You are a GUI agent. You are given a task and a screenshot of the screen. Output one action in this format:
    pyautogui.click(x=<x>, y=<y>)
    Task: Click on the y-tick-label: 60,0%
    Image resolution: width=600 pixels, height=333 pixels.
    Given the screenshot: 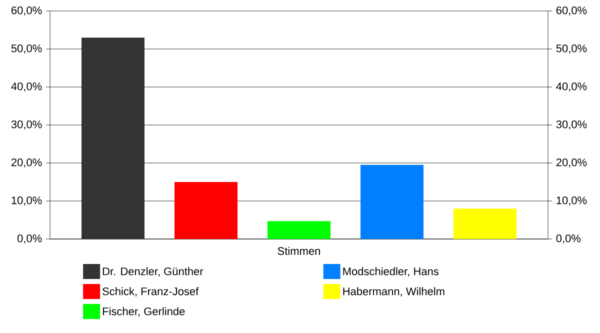 What is the action you would take?
    pyautogui.click(x=27, y=11)
    